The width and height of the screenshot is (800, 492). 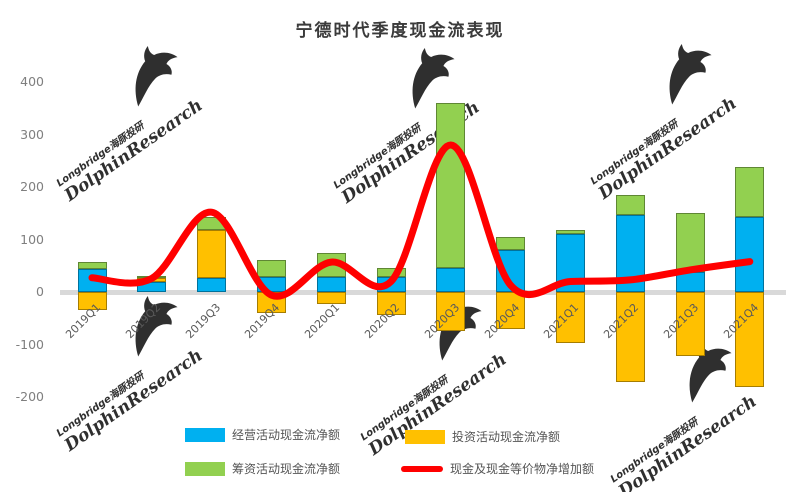 What do you see at coordinates (286, 435) in the screenshot?
I see `legend-label-operating: 经营活动现金流净额` at bounding box center [286, 435].